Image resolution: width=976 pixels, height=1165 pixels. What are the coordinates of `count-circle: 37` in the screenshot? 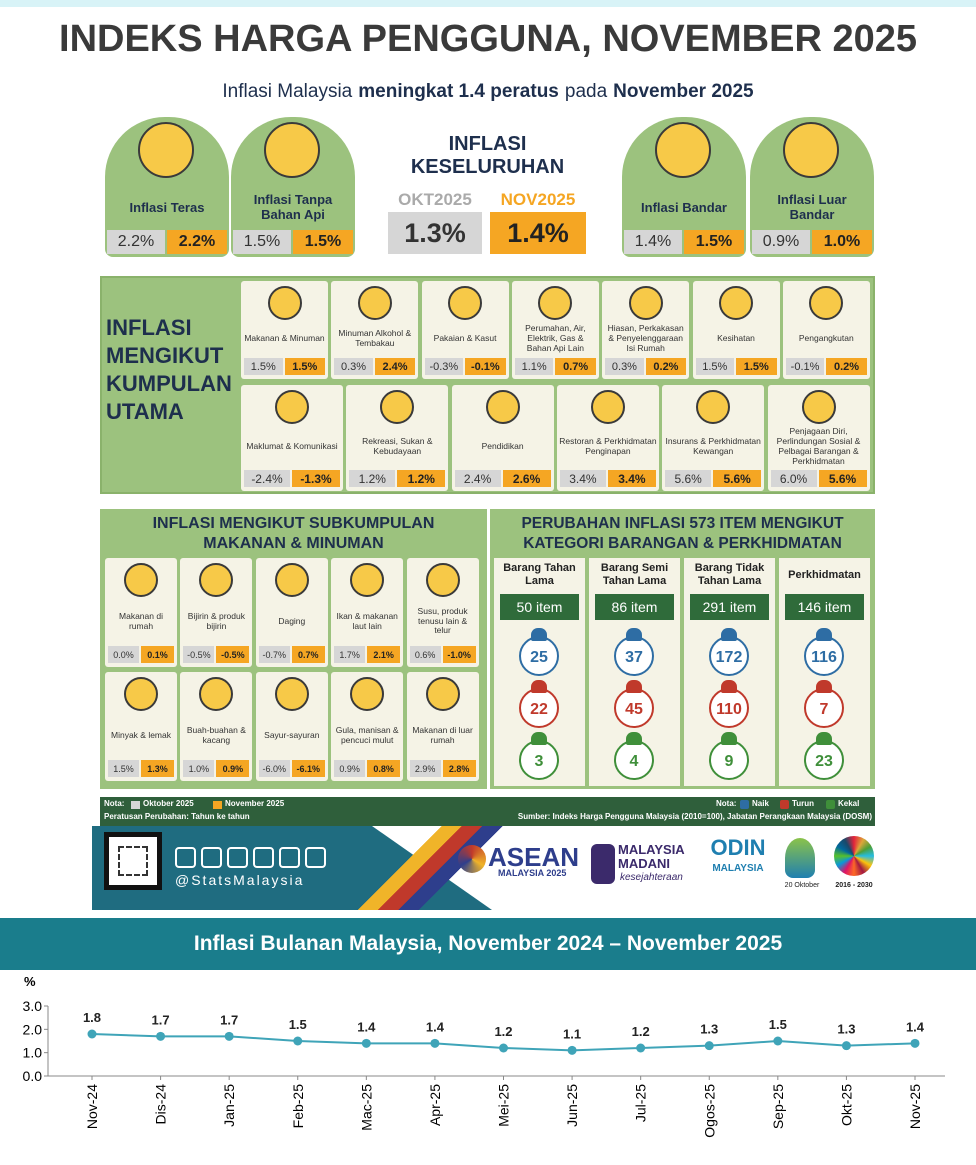 It's located at (634, 656).